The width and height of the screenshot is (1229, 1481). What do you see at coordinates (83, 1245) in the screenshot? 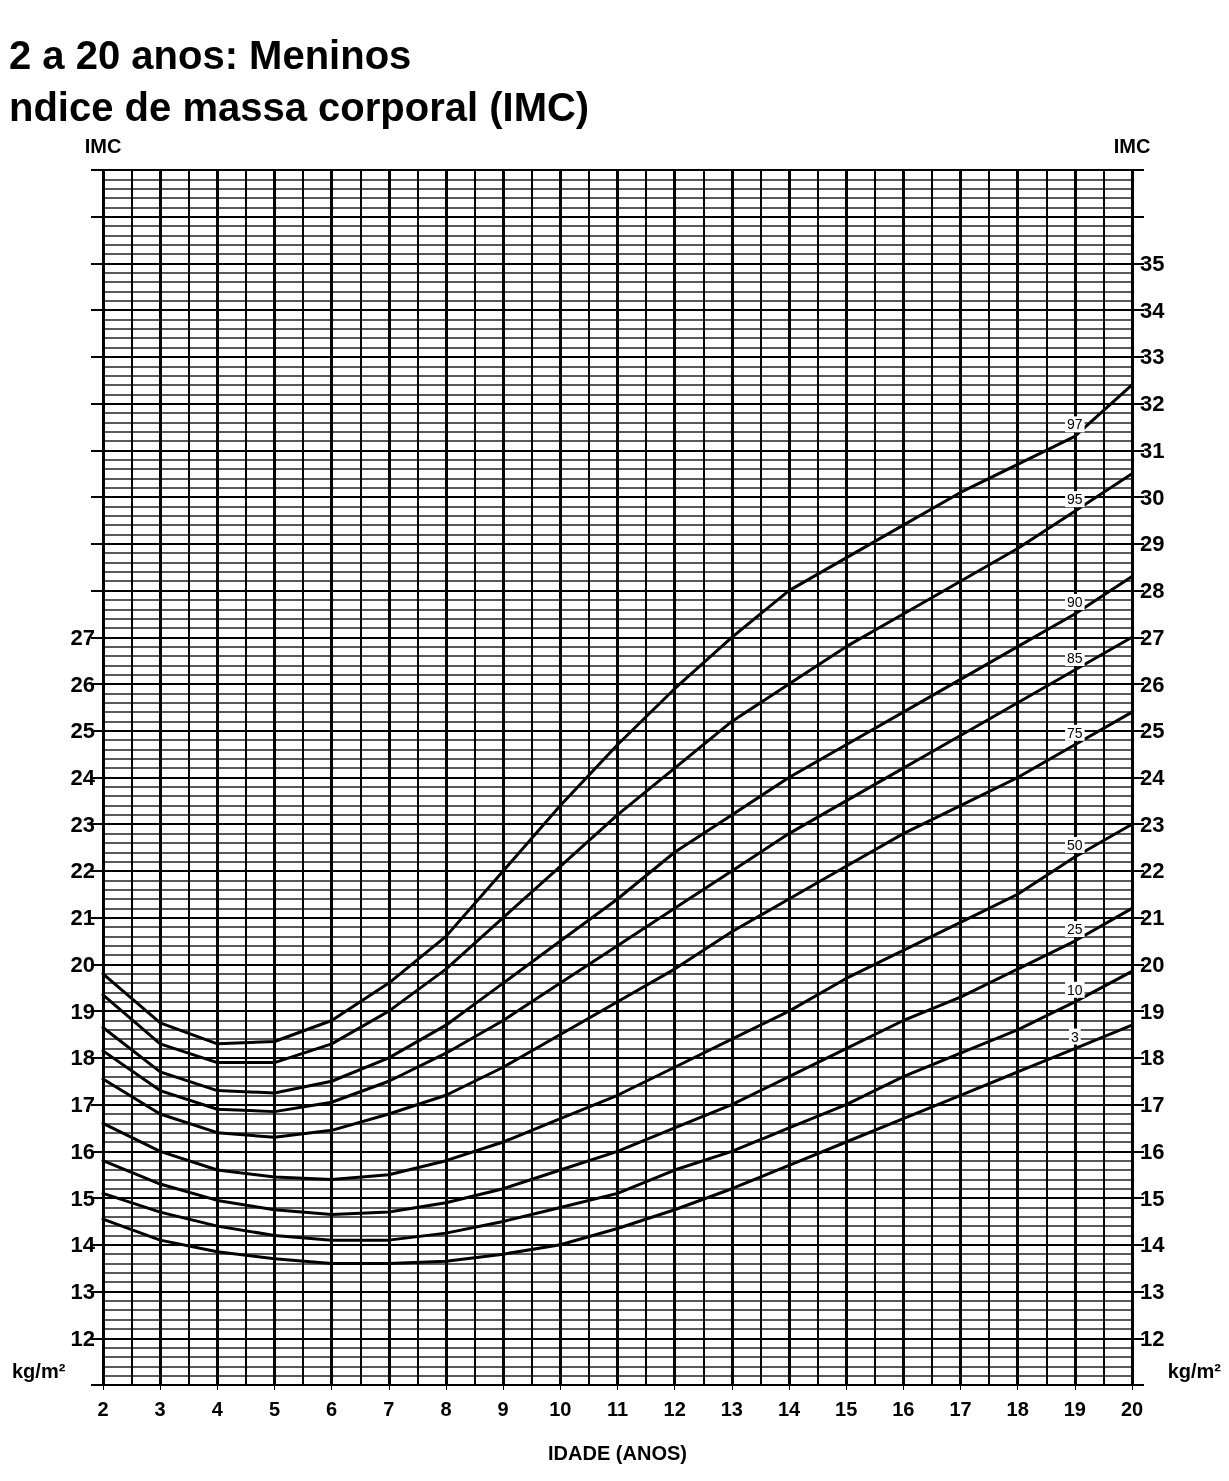
I see `y-tick-label: 14` at bounding box center [83, 1245].